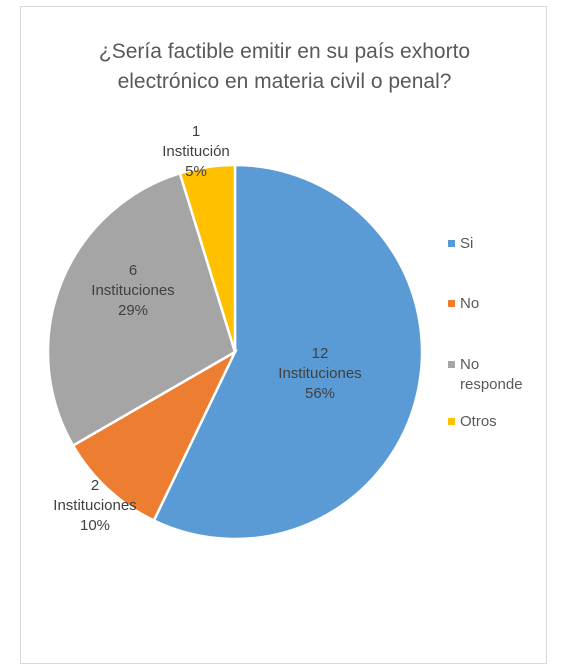 This screenshot has height=671, width=568. What do you see at coordinates (320, 353) in the screenshot?
I see `slice-label-line: 12` at bounding box center [320, 353].